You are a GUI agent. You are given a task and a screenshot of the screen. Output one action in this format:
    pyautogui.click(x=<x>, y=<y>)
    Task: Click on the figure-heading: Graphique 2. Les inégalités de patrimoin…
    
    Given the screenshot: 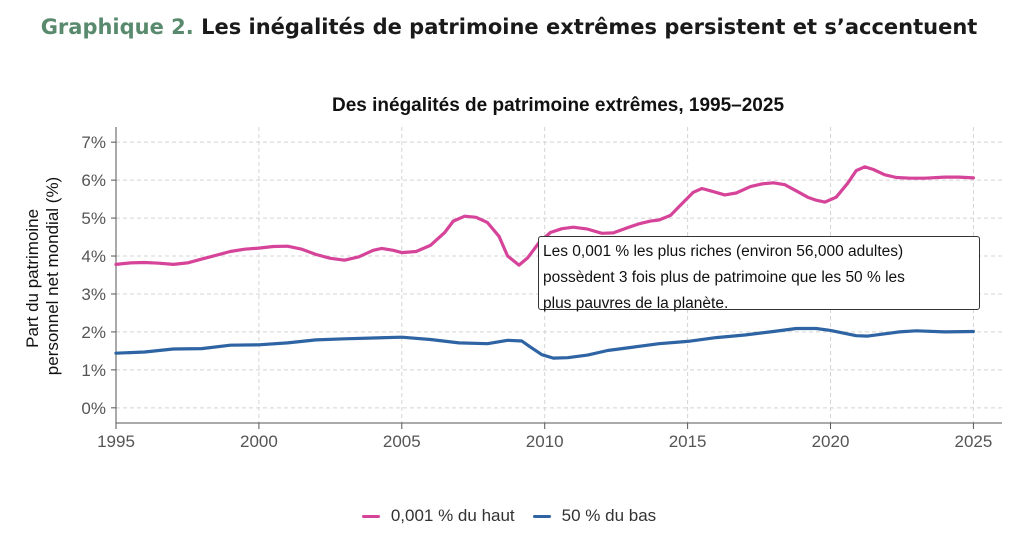 What is the action you would take?
    pyautogui.click(x=509, y=27)
    